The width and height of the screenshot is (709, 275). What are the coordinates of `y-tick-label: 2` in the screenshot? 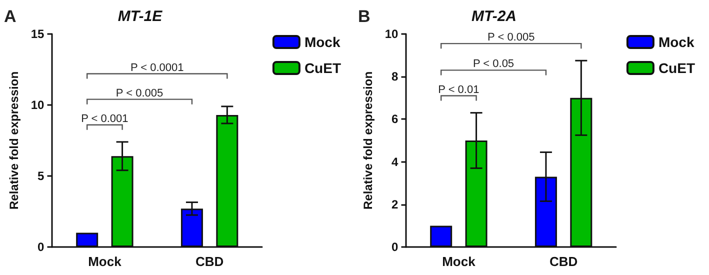 It's located at (395, 204).